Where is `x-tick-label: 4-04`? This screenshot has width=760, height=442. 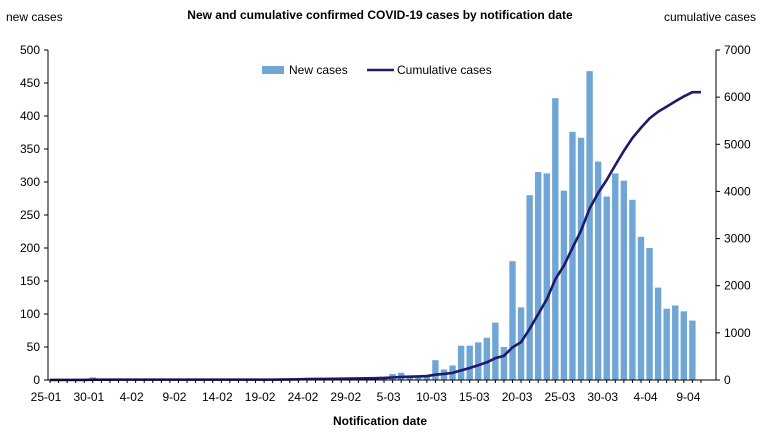
x-tick-label: 4-04 is located at coordinates (646, 397).